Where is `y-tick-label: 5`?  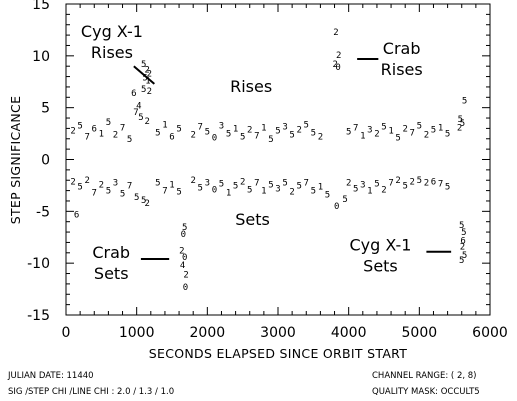
y-tick-label: 5 is located at coordinates (45, 109).